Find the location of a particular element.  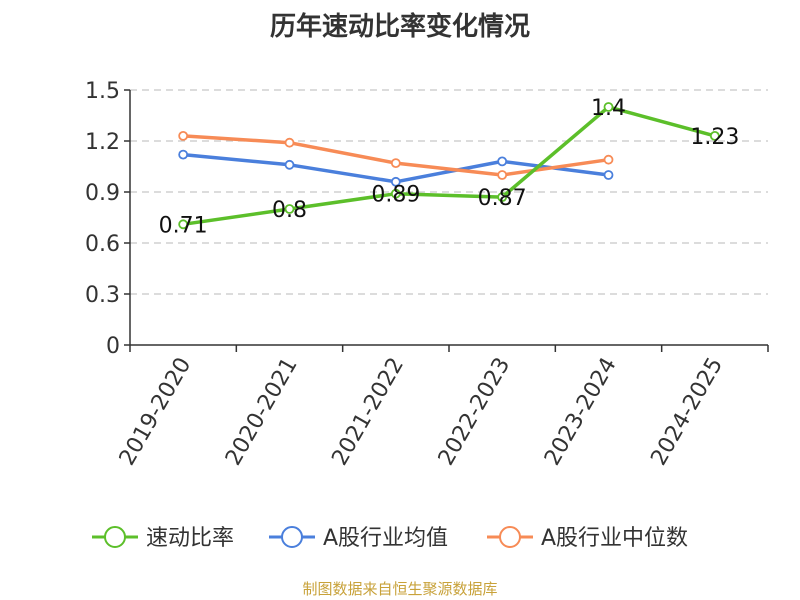

legend-label: 速动比率 is located at coordinates (190, 538).